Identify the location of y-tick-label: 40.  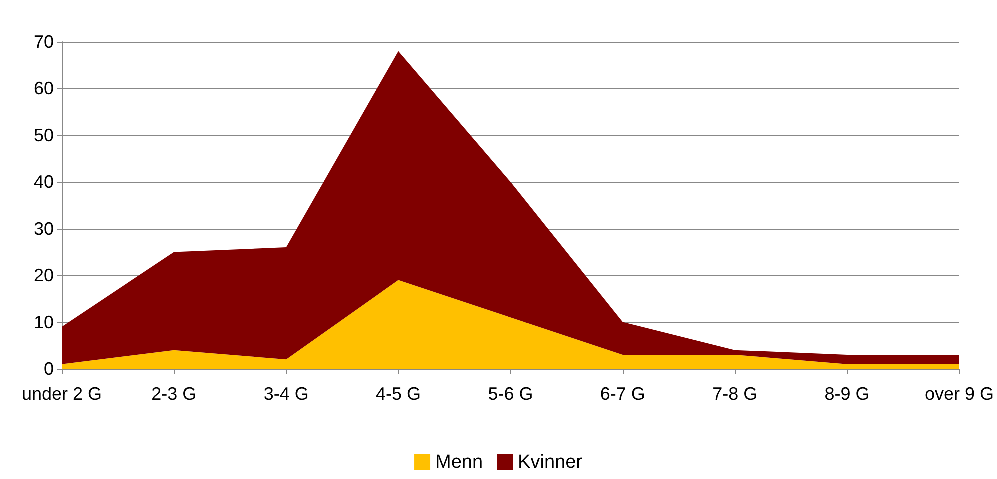
(44, 182).